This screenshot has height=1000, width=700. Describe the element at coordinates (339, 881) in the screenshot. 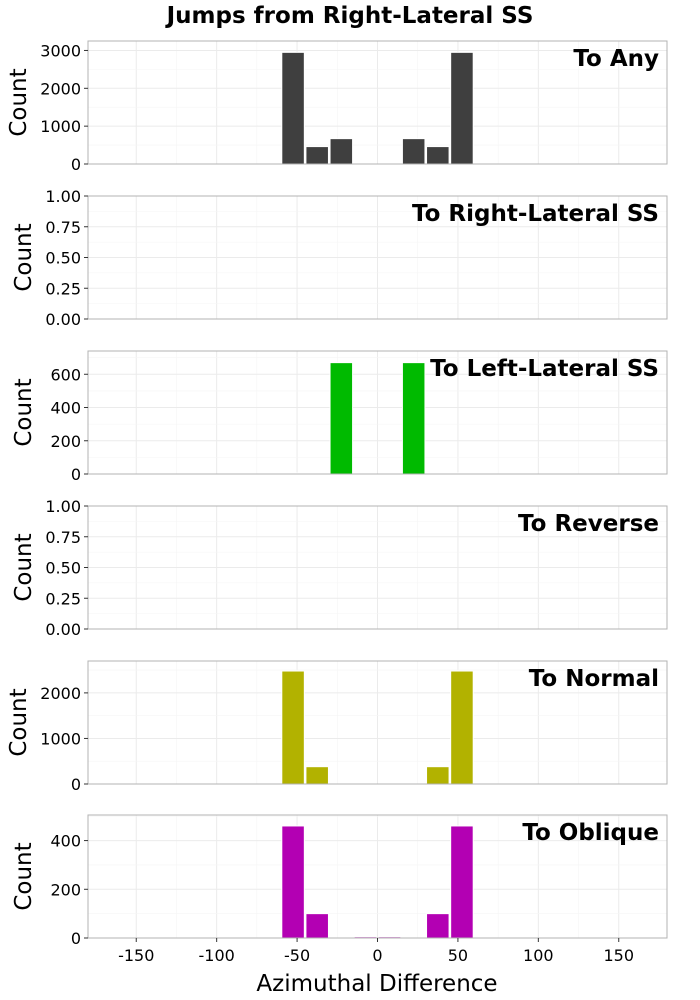

I see `panel-5: 0 200 400 Count To Oblique` at that location.